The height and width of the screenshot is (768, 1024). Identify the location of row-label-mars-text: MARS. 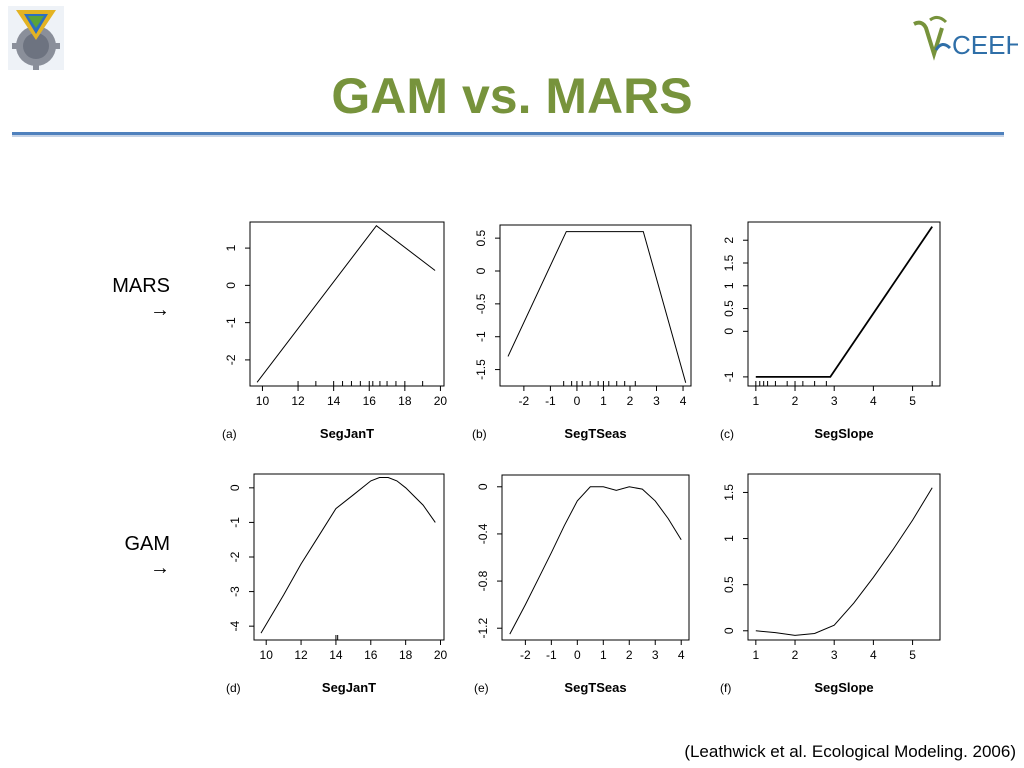
(141, 286).